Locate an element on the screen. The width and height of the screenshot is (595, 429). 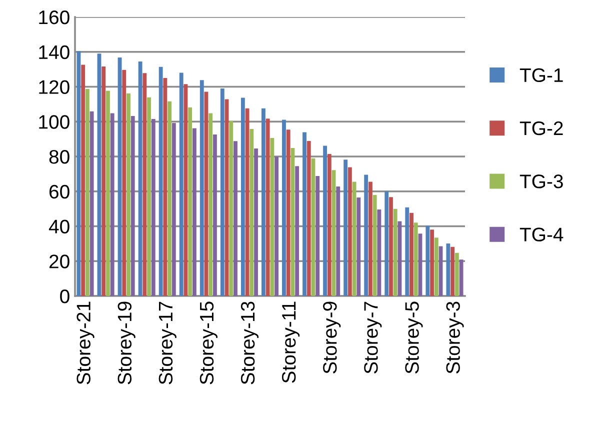
y-tick-label: 140 is located at coordinates (54, 52).